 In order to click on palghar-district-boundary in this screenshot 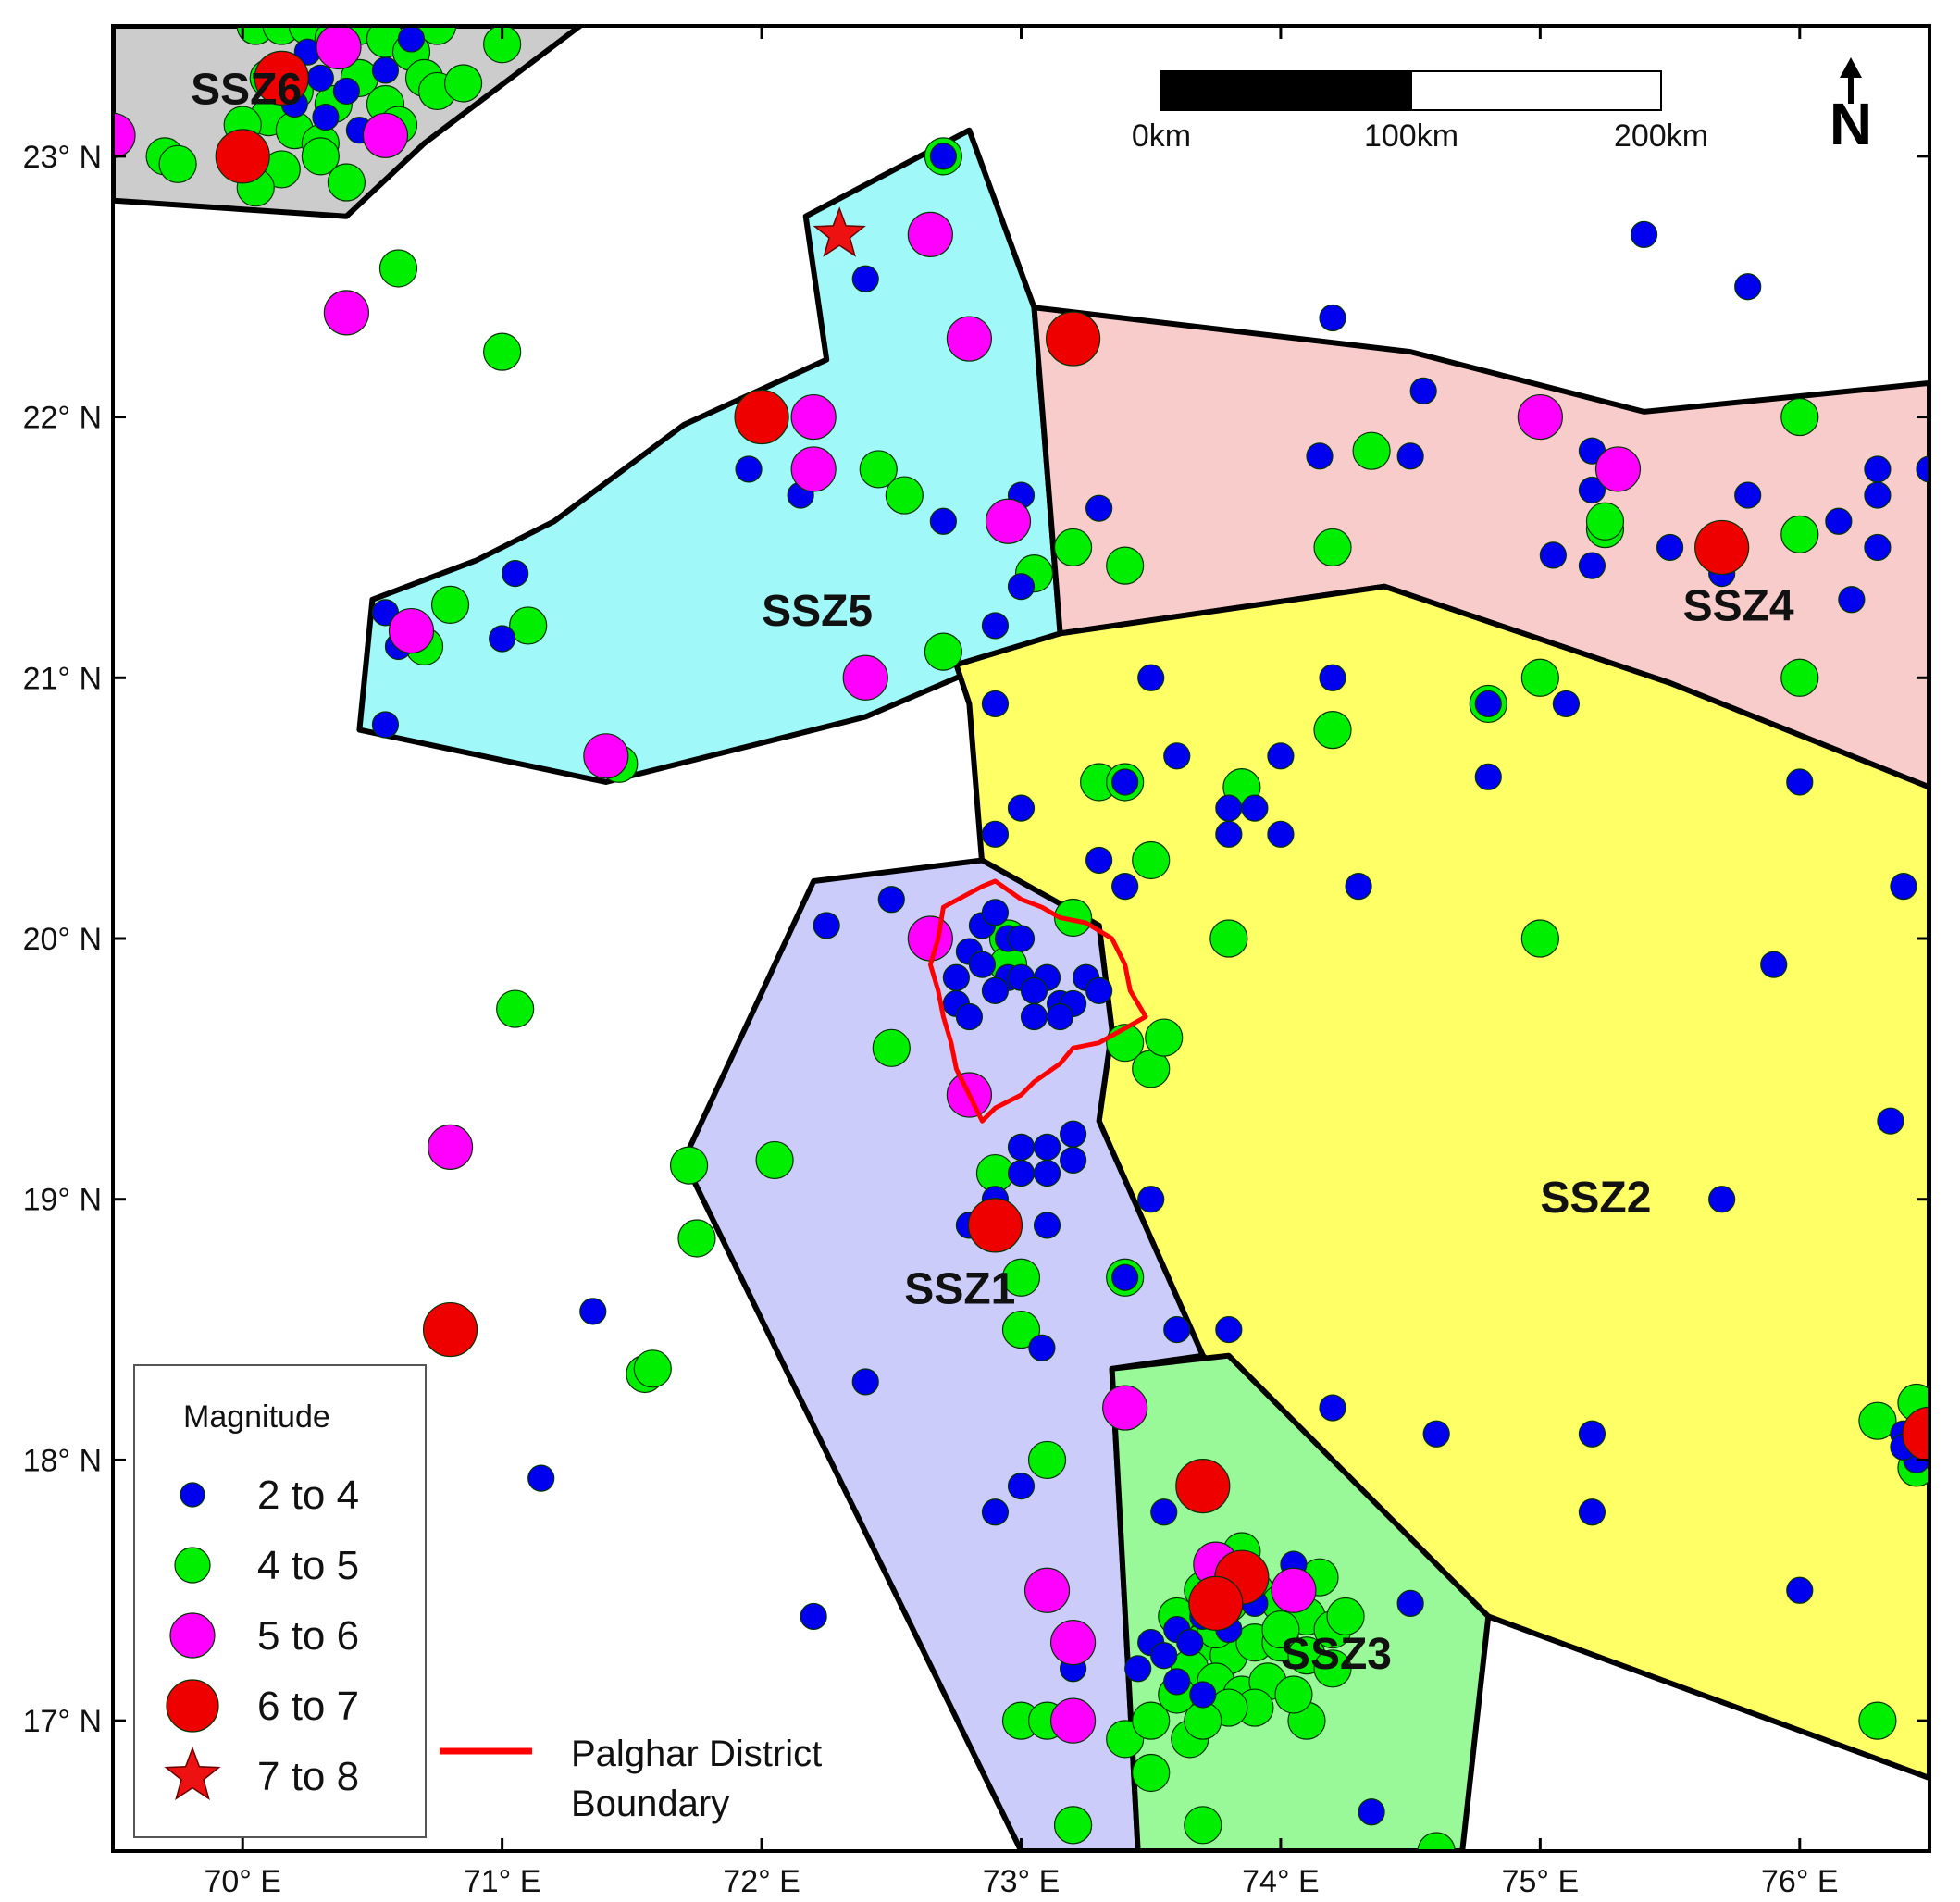, I will do `click(1037, 1001)`.